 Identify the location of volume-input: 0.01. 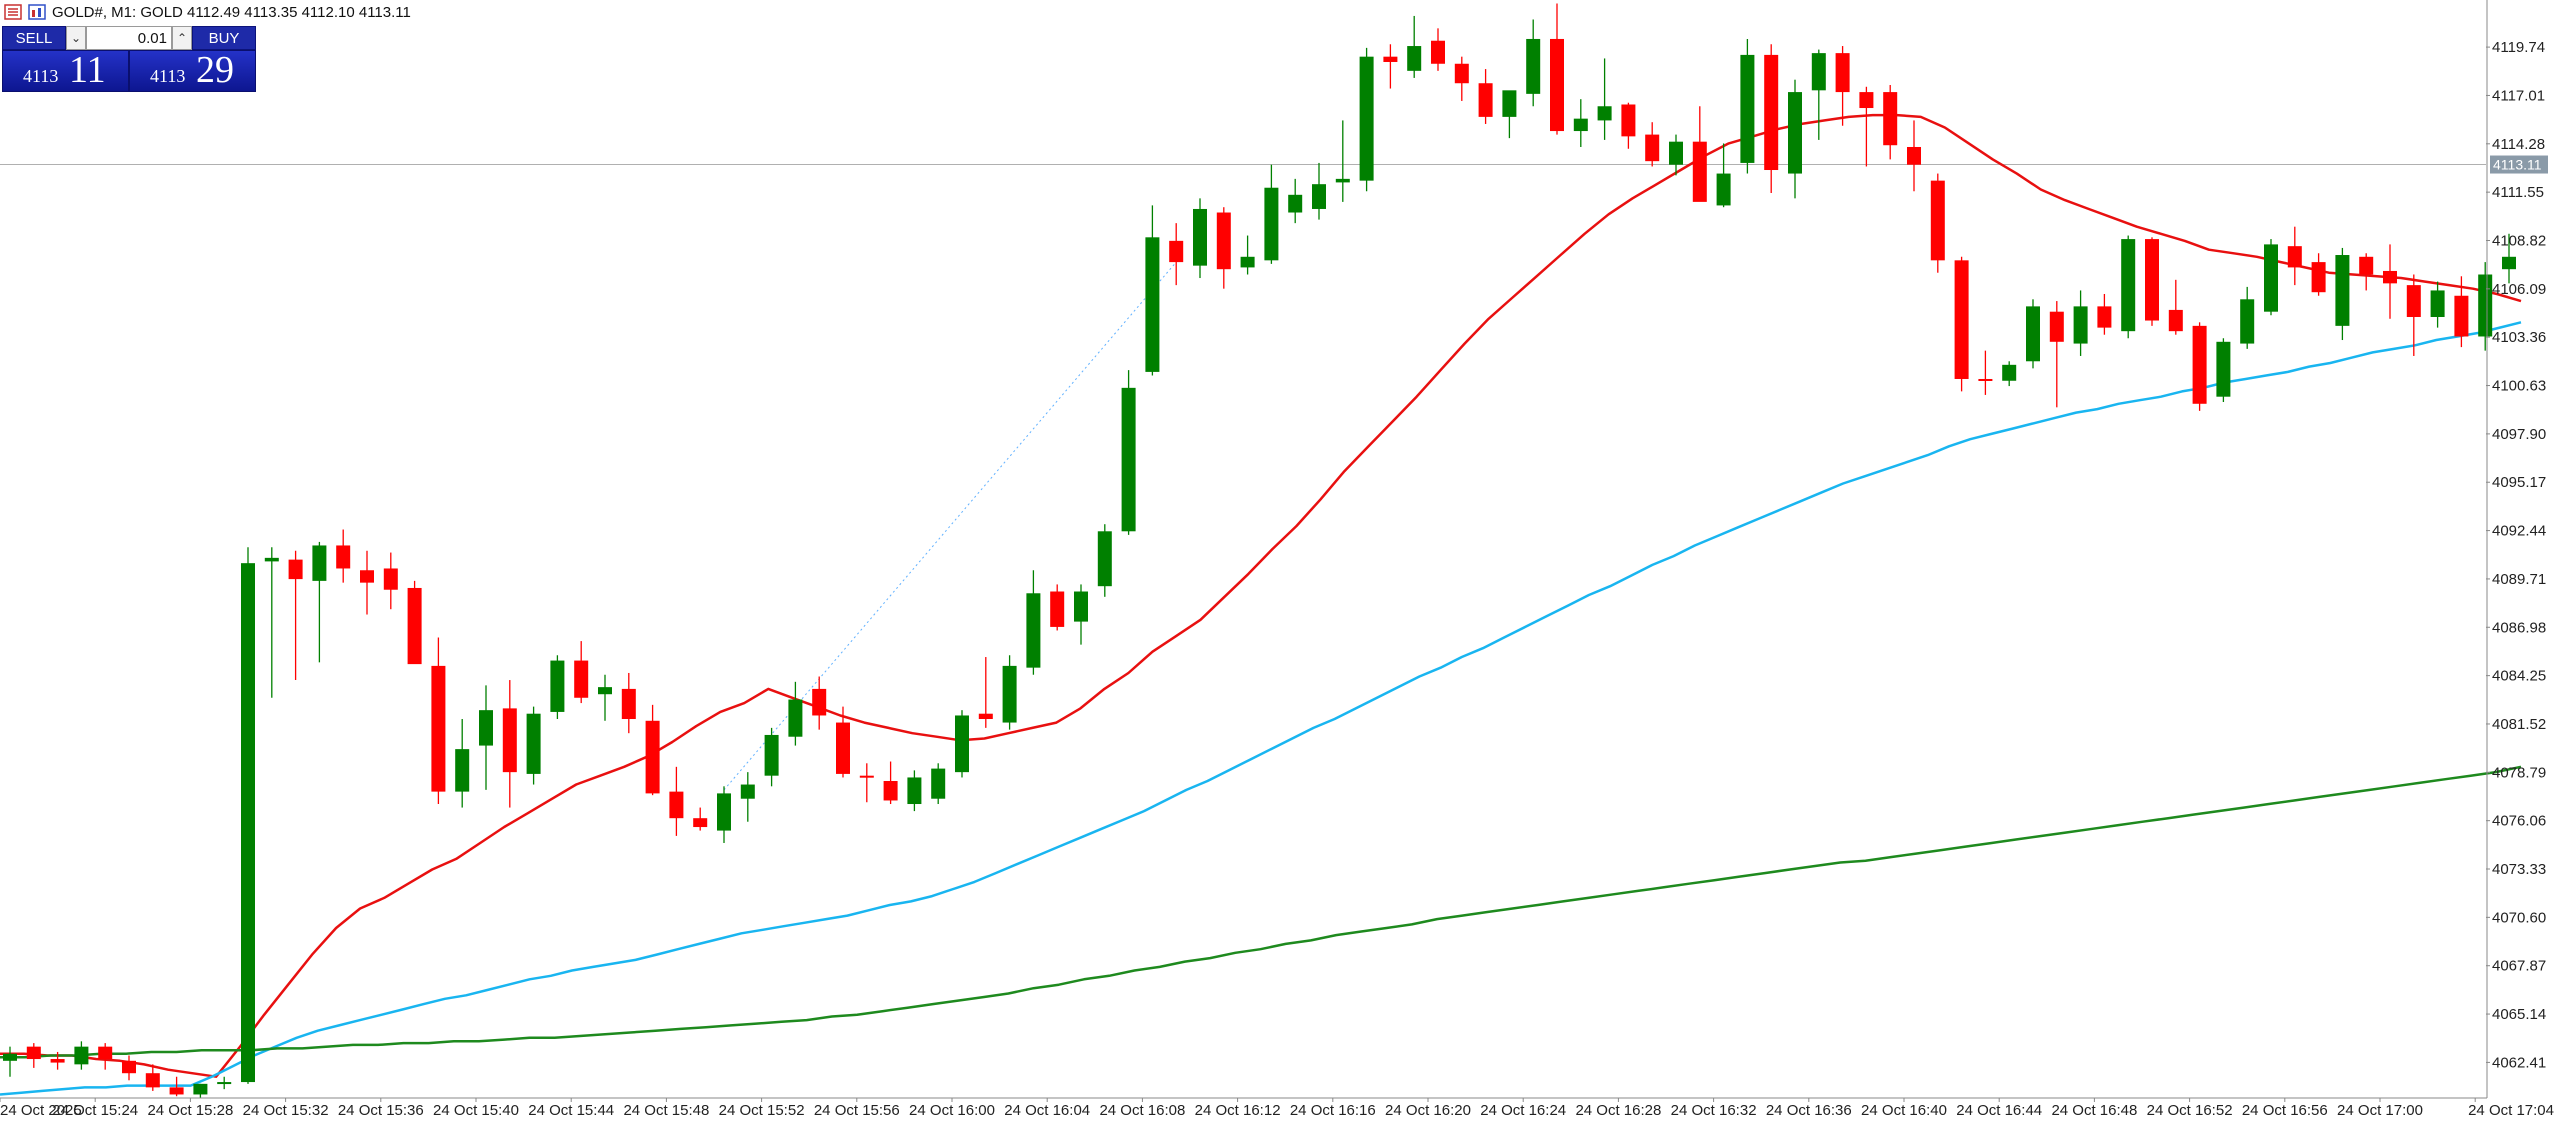
(129, 38).